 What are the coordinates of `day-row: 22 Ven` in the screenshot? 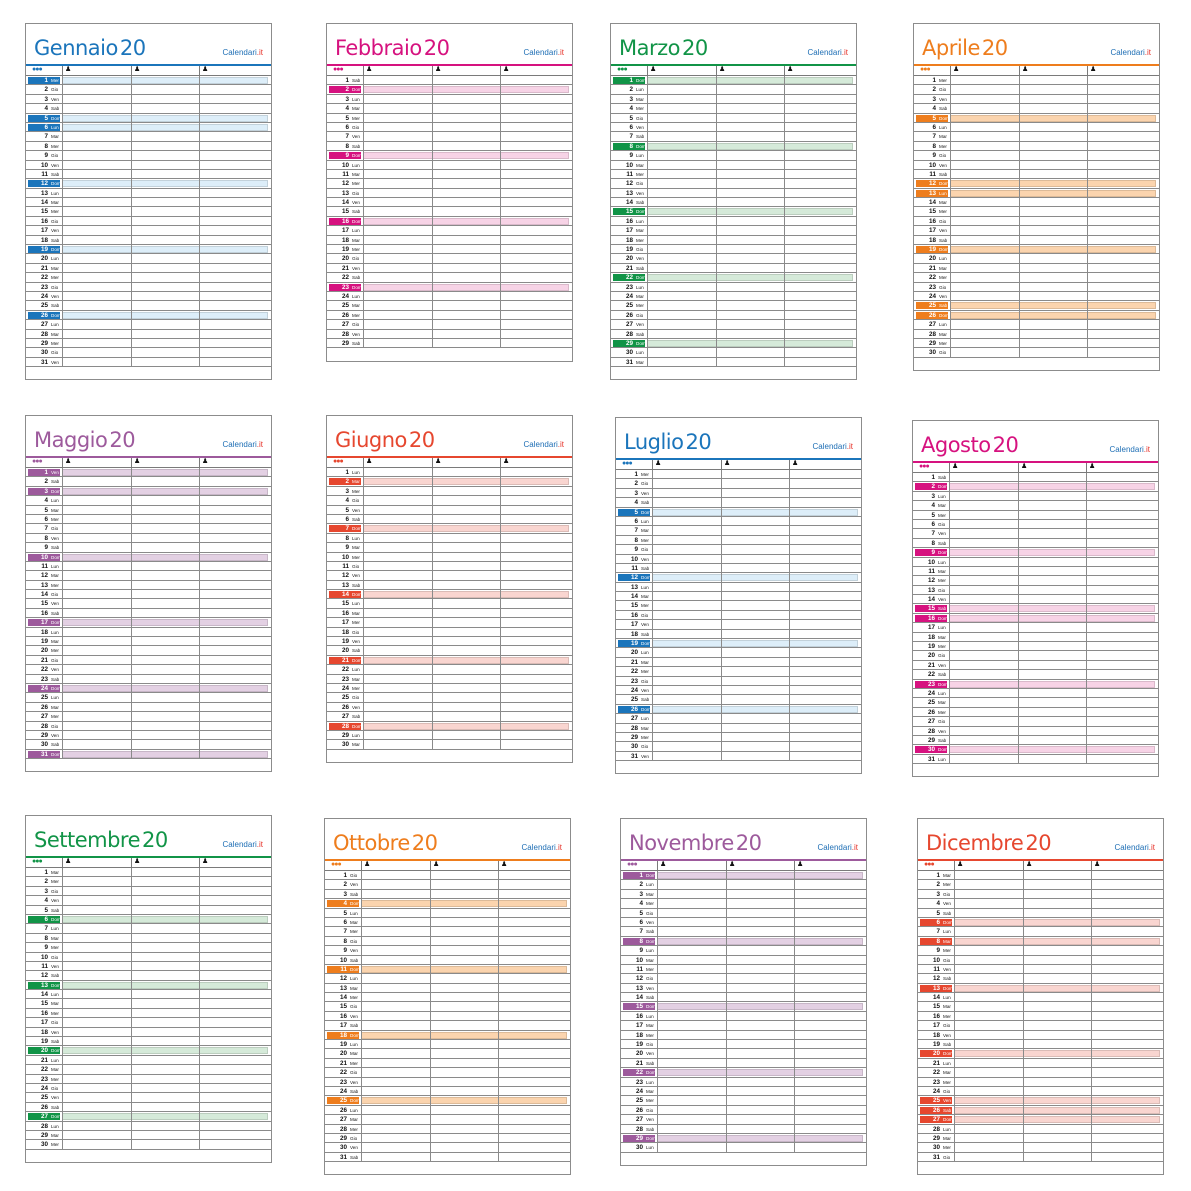 It's located at (148, 670).